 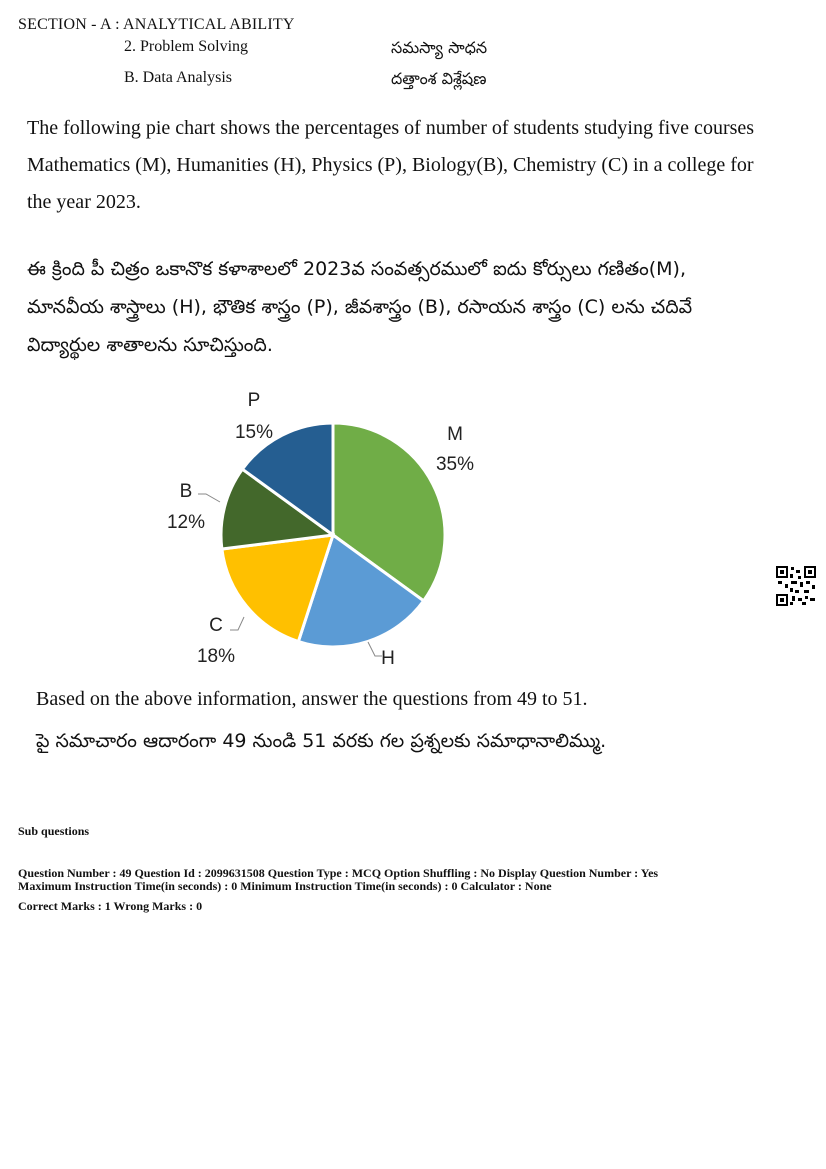 What do you see at coordinates (186, 522) in the screenshot?
I see `slice-value-B: 12%` at bounding box center [186, 522].